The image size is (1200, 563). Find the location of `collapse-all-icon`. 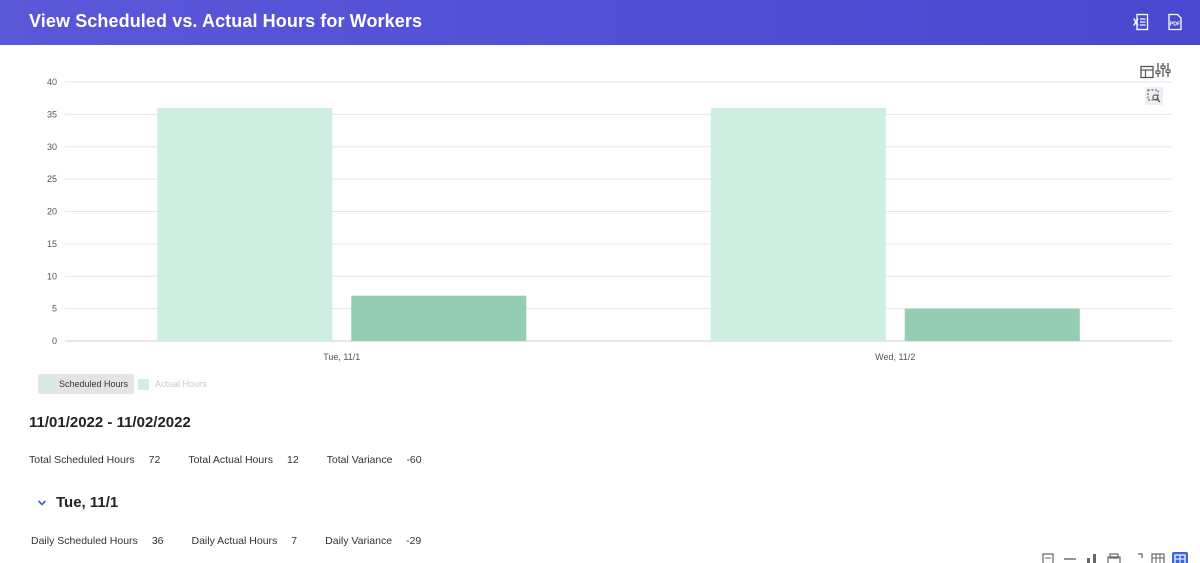

collapse-all-icon is located at coordinates (1070, 557).